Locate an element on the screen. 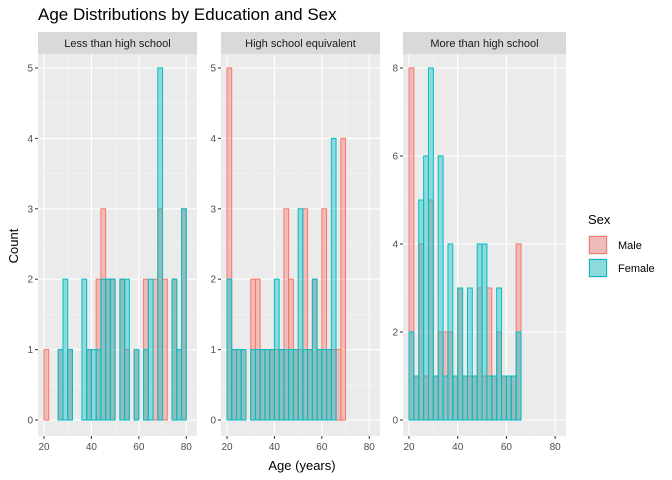  y-tick-label: 6 is located at coordinates (395, 157).